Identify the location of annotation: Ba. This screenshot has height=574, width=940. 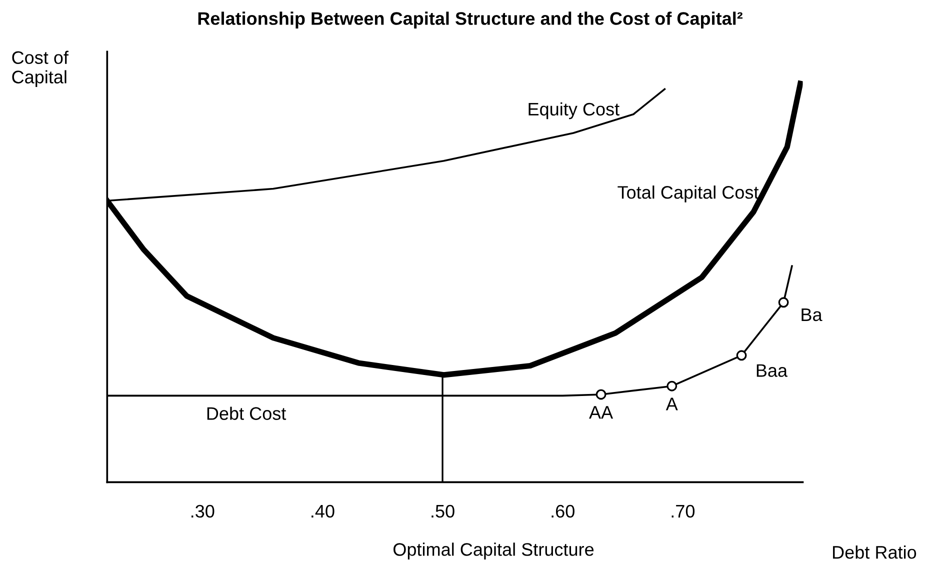
(812, 315).